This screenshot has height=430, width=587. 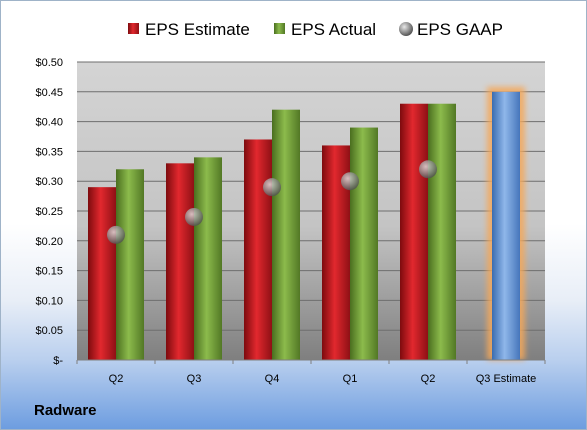 I want to click on legend-item-gaap: EPS GAAP, so click(x=451, y=29).